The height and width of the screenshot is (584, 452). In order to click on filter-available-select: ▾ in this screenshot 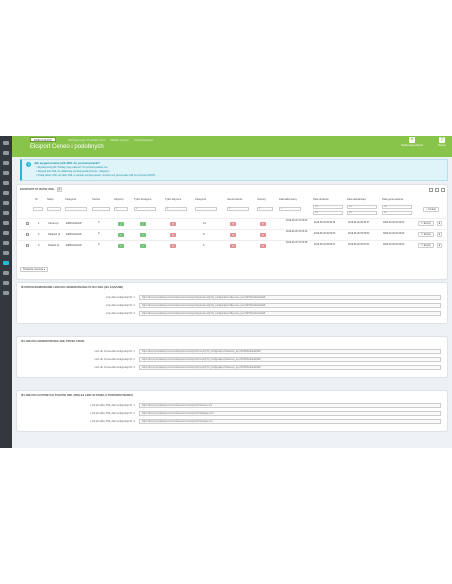, I will do `click(145, 209)`.